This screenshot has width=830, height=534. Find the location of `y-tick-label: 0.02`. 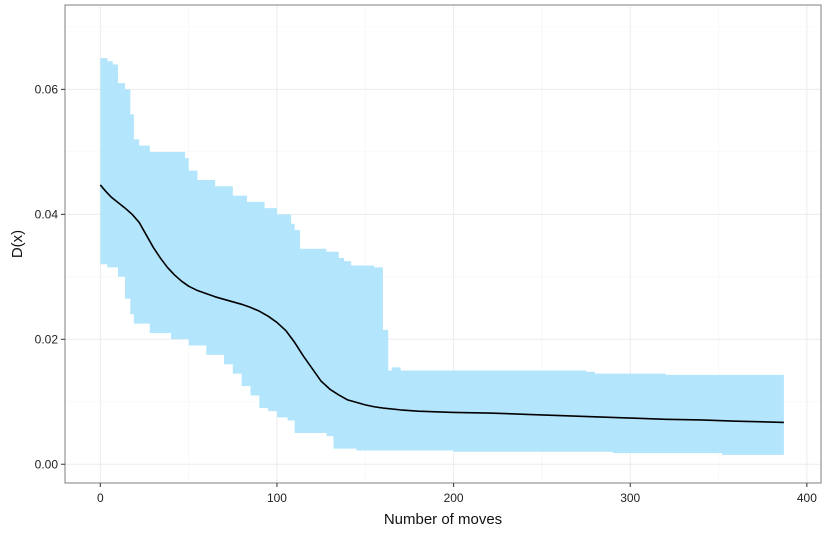

y-tick-label: 0.02 is located at coordinates (47, 339).